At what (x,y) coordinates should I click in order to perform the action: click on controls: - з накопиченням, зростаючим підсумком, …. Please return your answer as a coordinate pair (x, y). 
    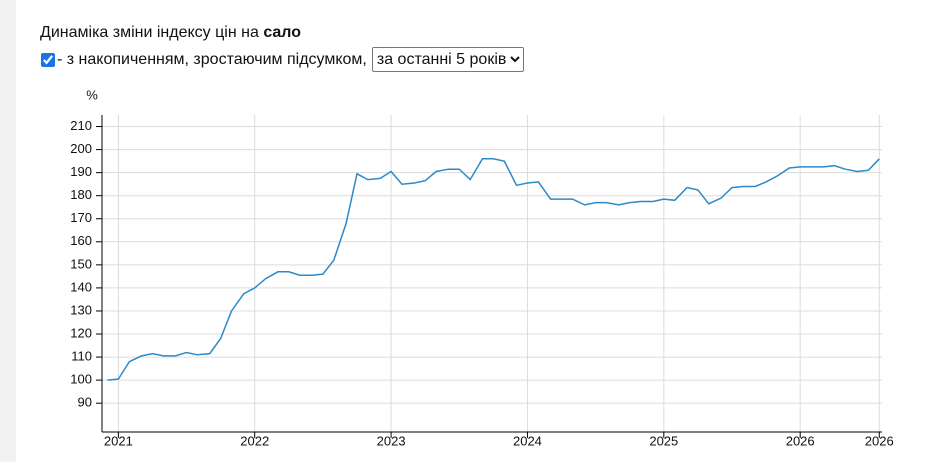
    Looking at the image, I should click on (282, 59).